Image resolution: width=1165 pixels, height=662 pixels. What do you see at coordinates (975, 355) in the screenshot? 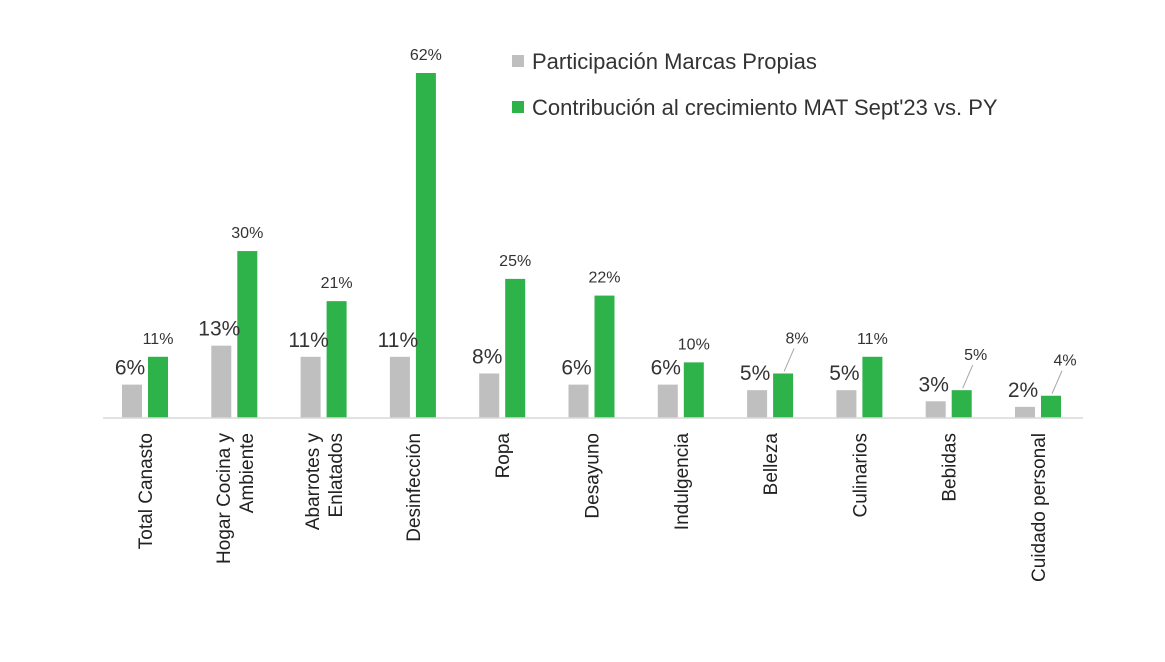
I see `data-label-contribucion-bebidas: 5%` at bounding box center [975, 355].